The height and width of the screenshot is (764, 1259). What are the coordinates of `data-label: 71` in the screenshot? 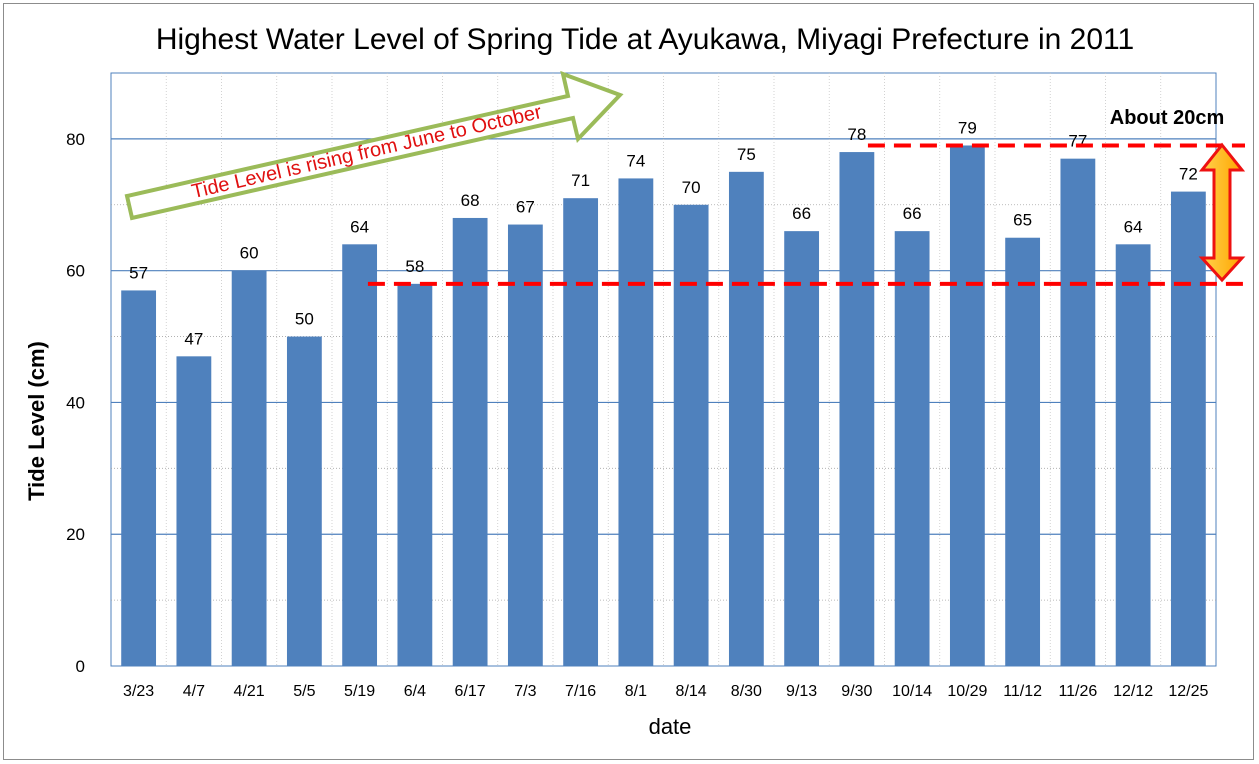 It's located at (580, 180).